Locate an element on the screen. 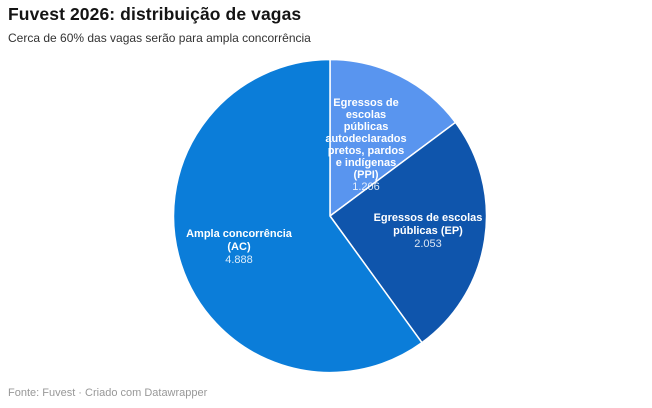 Image resolution: width=652 pixels, height=408 pixels. pie-slice-ppi is located at coordinates (393, 137).